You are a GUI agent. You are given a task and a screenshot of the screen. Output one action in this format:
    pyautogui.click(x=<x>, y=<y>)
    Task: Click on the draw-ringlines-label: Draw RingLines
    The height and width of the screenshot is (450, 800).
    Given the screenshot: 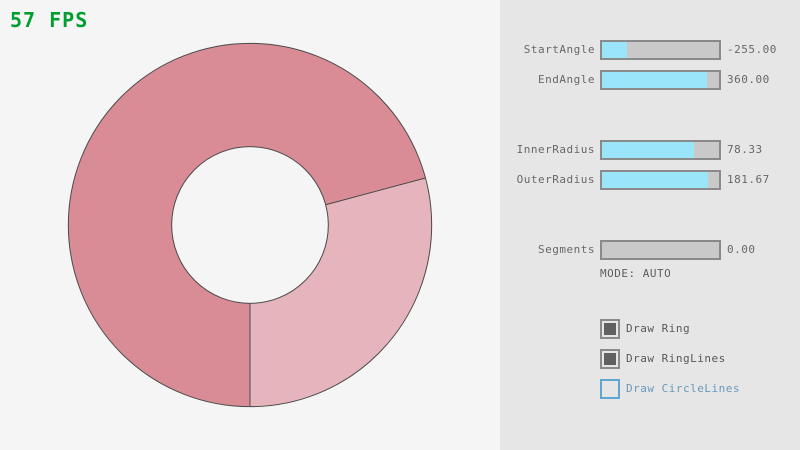 What is the action you would take?
    pyautogui.click(x=676, y=358)
    